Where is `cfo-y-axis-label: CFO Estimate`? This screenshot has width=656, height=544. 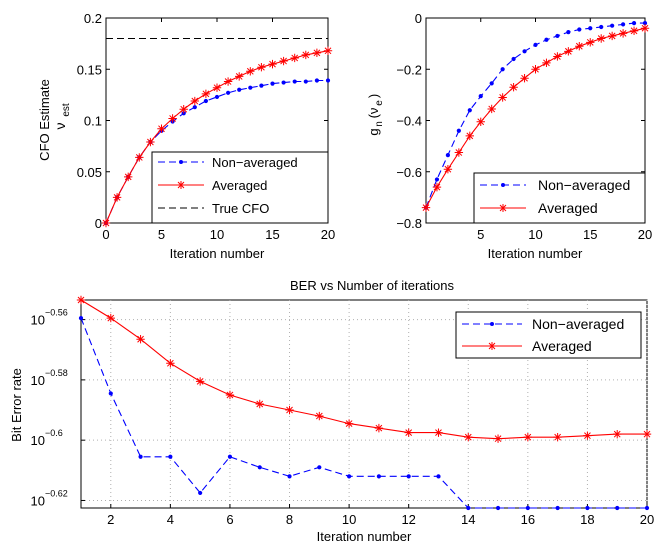 cfo-y-axis-label: CFO Estimate is located at coordinates (44, 120).